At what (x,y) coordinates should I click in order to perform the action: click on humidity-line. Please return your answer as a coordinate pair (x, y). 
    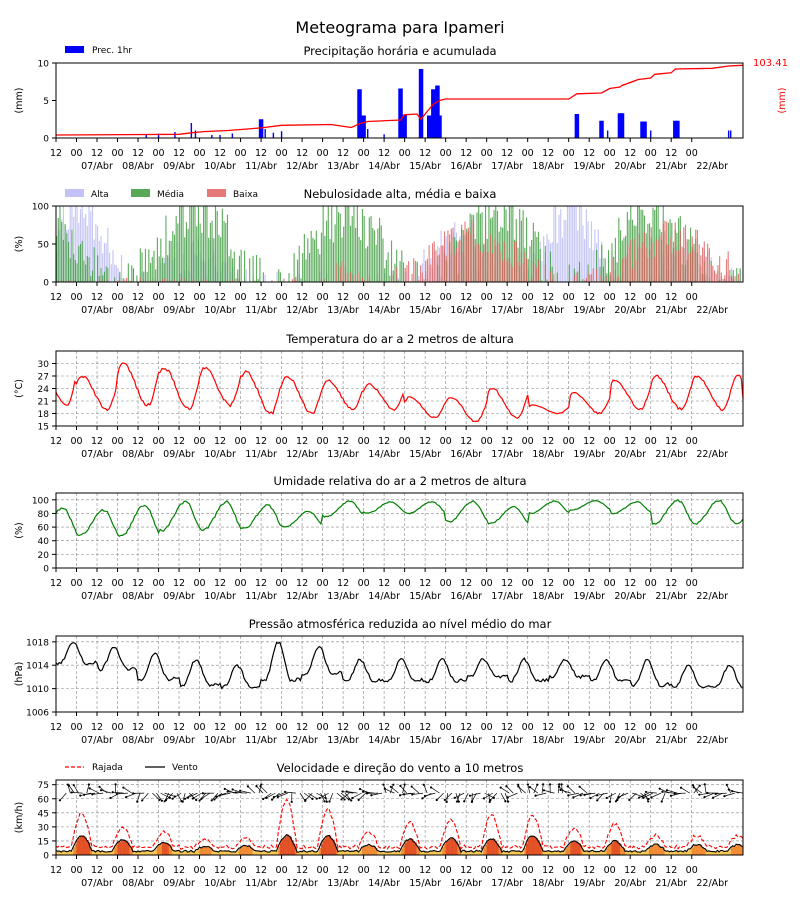
    Looking at the image, I should click on (399, 518).